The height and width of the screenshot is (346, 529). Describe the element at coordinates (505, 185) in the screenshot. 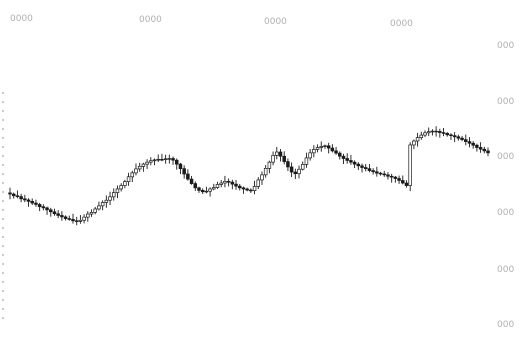

I see `y-axis-ticks: 000 000 000 000 000 000` at that location.